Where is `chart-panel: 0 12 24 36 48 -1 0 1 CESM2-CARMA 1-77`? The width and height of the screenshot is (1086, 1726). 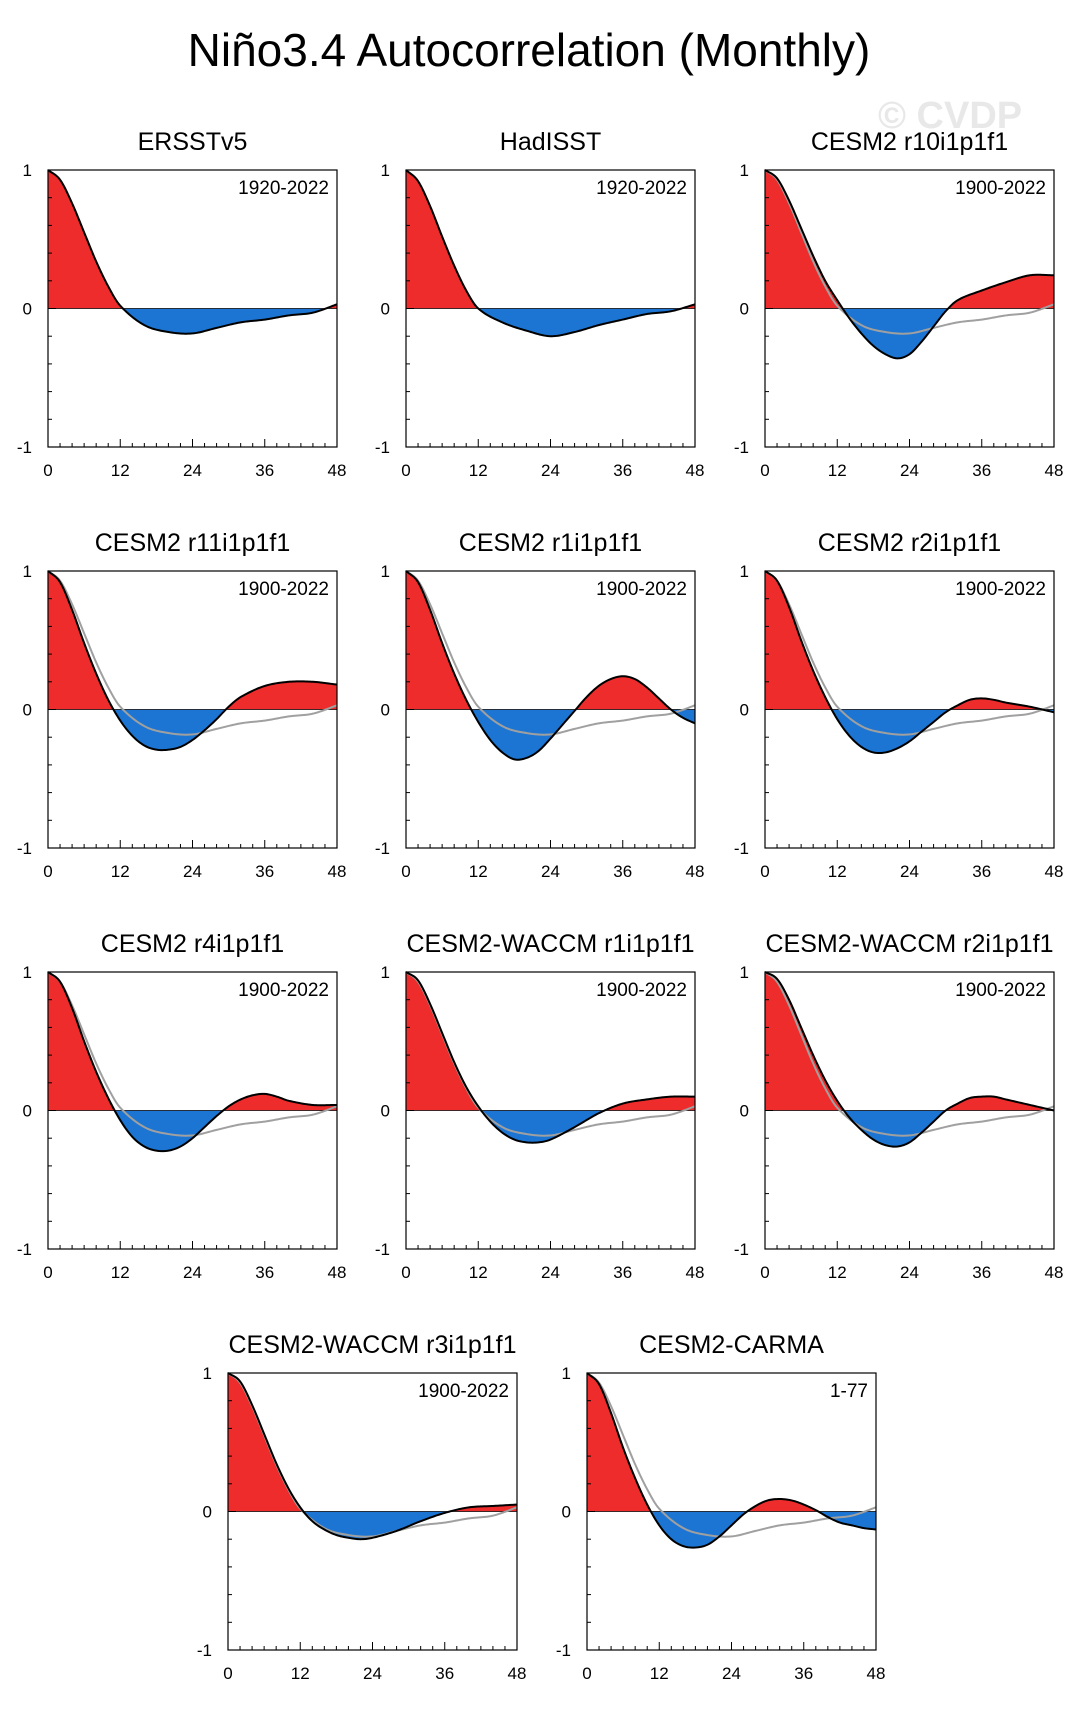 chart-panel: 0 12 24 36 48 -1 0 1 CESM2-CARMA 1-77 is located at coordinates (721, 1507).